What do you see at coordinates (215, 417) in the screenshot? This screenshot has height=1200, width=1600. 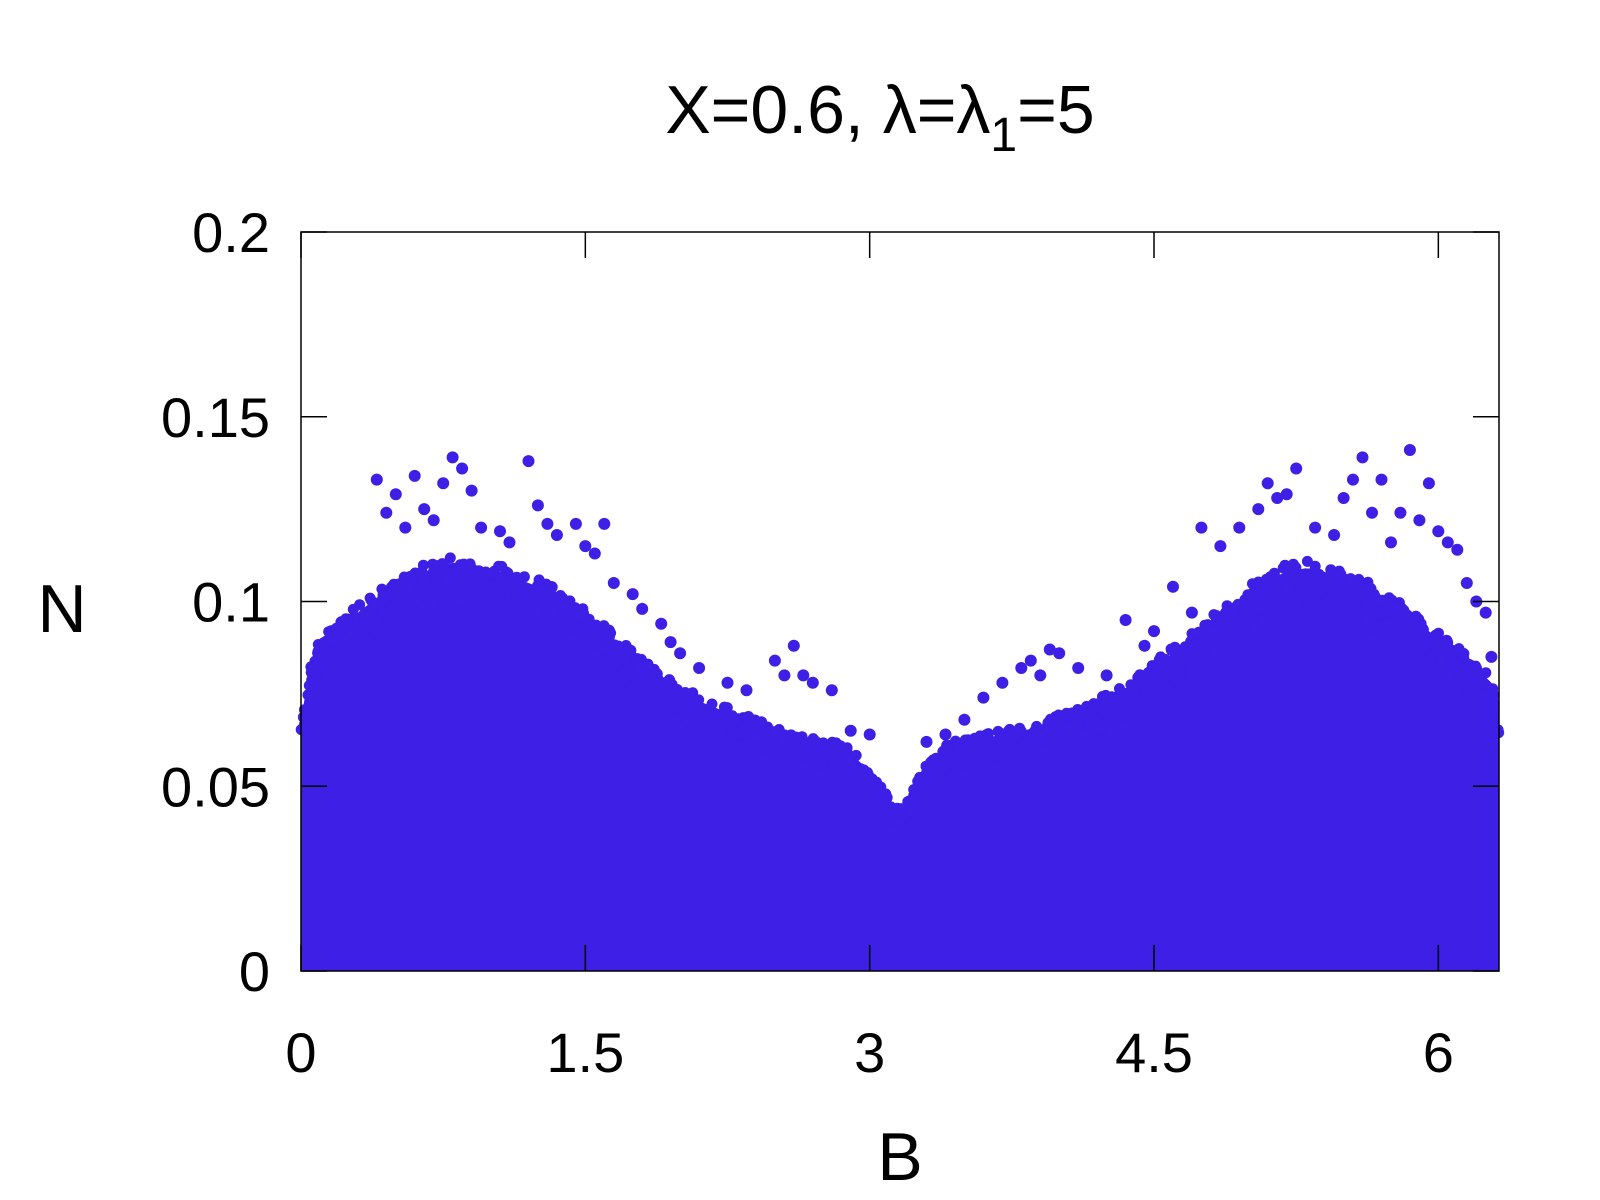 I see `y-tick-label: 0.15` at bounding box center [215, 417].